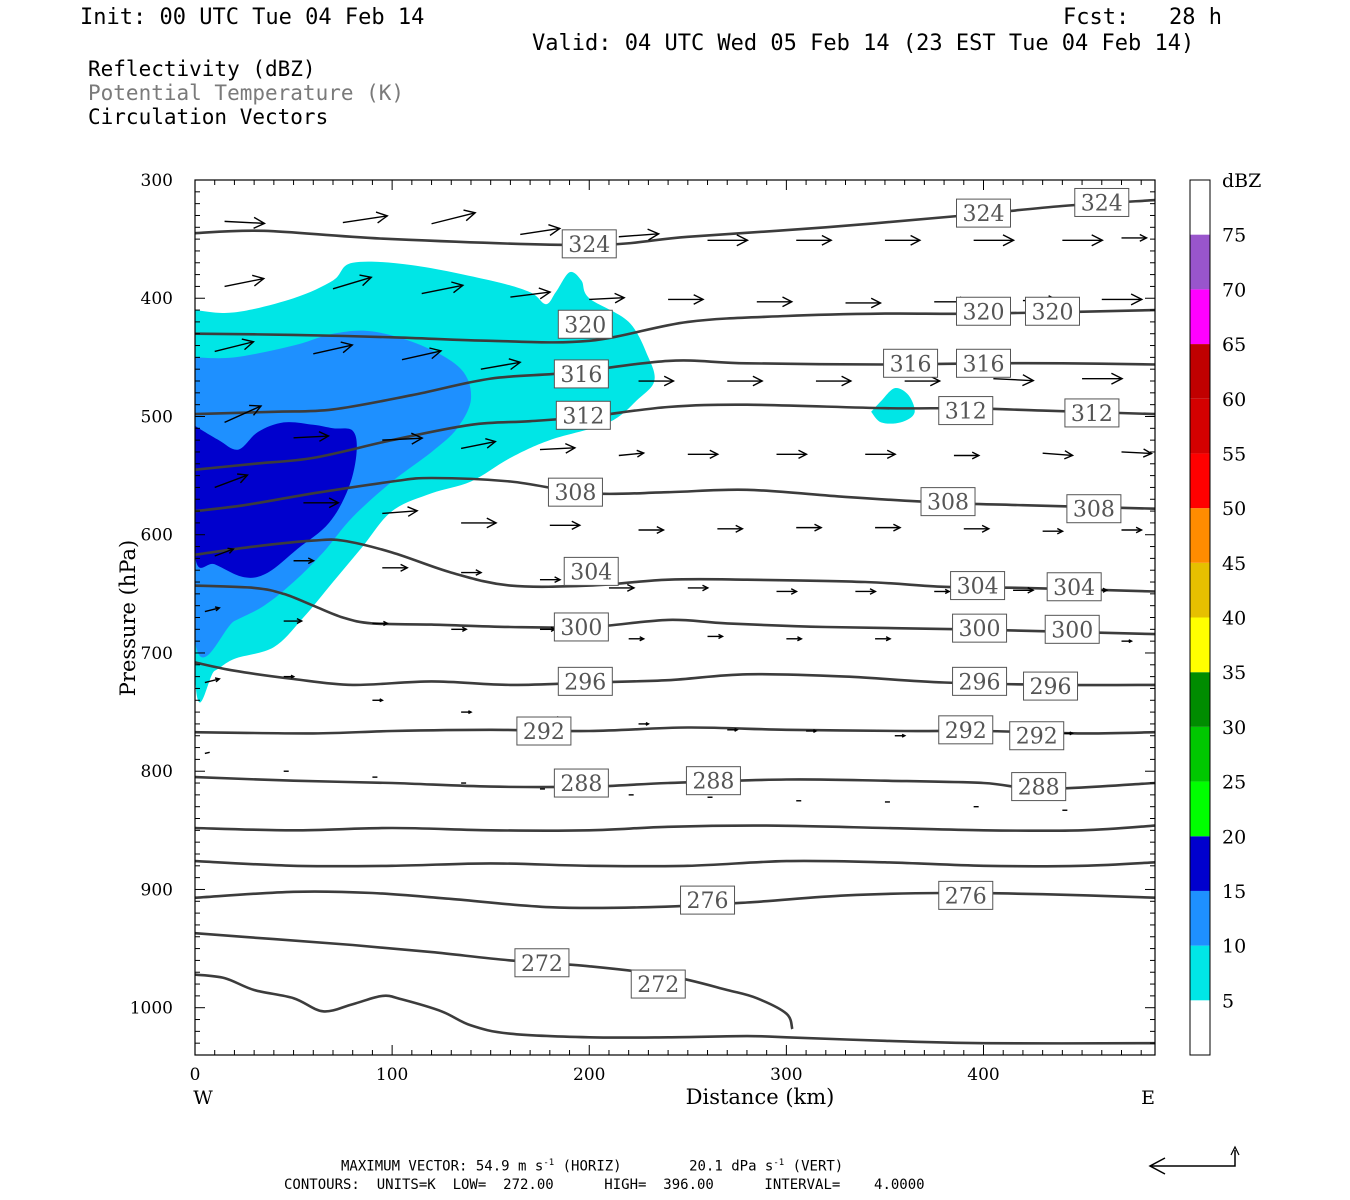 This screenshot has height=1200, width=1350. Describe the element at coordinates (984, 363) in the screenshot. I see `theta-label-316-2: 316` at that location.